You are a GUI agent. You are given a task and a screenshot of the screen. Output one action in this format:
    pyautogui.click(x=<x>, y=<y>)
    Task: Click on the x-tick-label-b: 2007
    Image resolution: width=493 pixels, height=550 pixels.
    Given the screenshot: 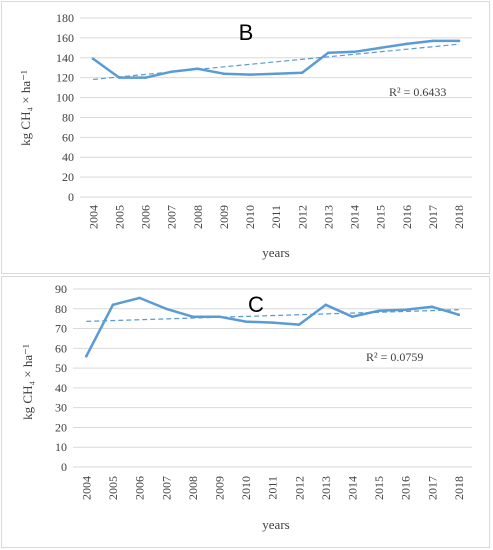 What is the action you would take?
    pyautogui.click(x=172, y=217)
    